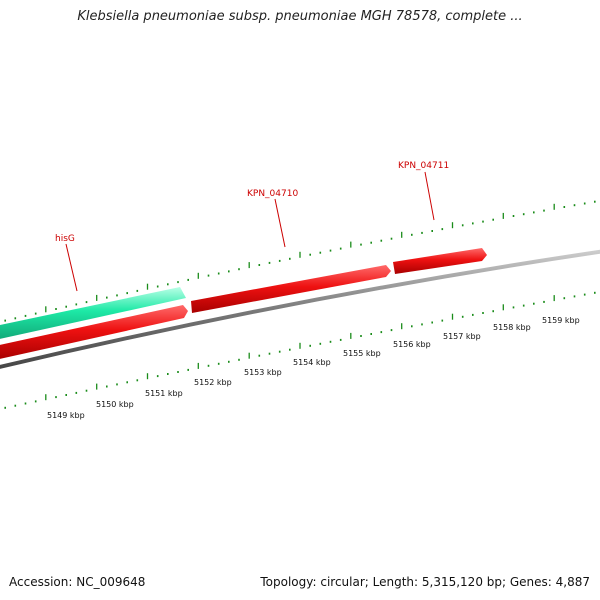 The height and width of the screenshot is (600, 600). I want to click on kpn-04711-leader-line, so click(429, 196).